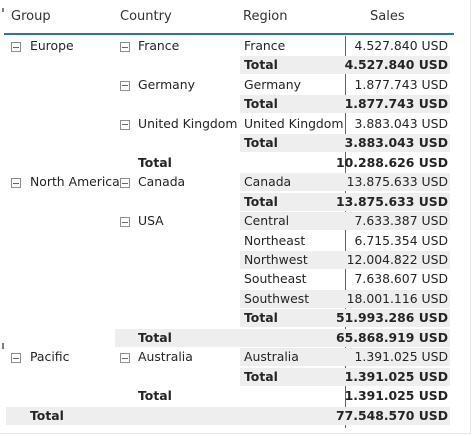 Image resolution: width=473 pixels, height=436 pixels. What do you see at coordinates (392, 337) in the screenshot?
I see `group-total-value: 65.868.919 USD` at bounding box center [392, 337].